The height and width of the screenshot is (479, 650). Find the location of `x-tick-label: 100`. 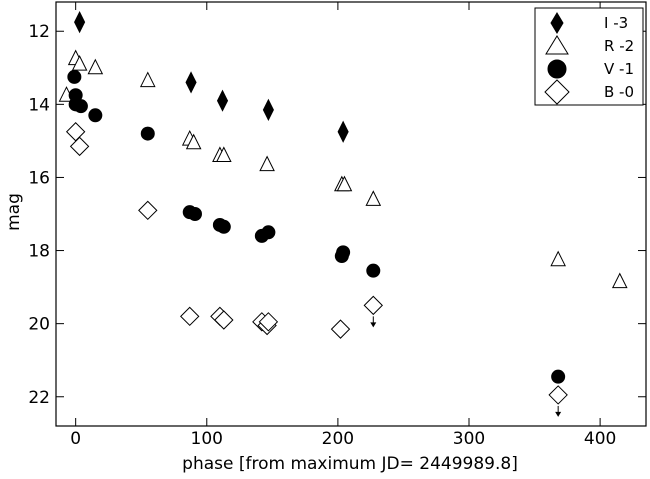

x-tick-label: 100 is located at coordinates (207, 439).